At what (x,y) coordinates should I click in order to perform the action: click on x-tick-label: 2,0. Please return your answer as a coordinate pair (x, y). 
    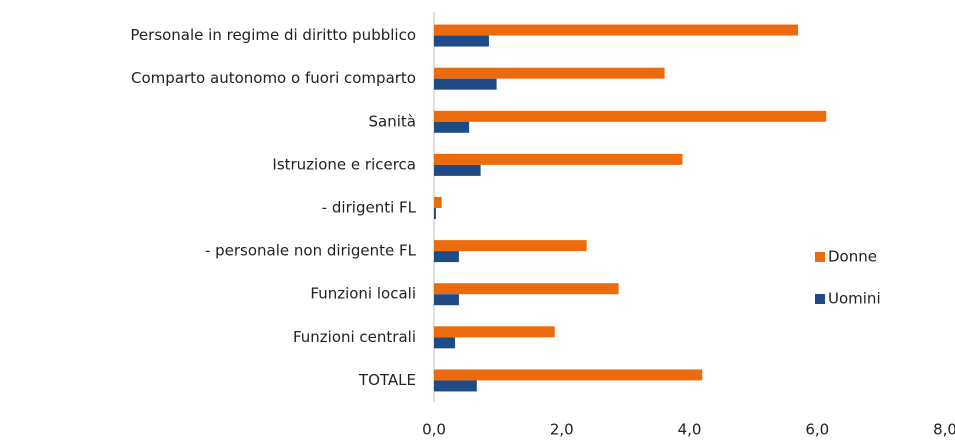
    Looking at the image, I should click on (562, 430).